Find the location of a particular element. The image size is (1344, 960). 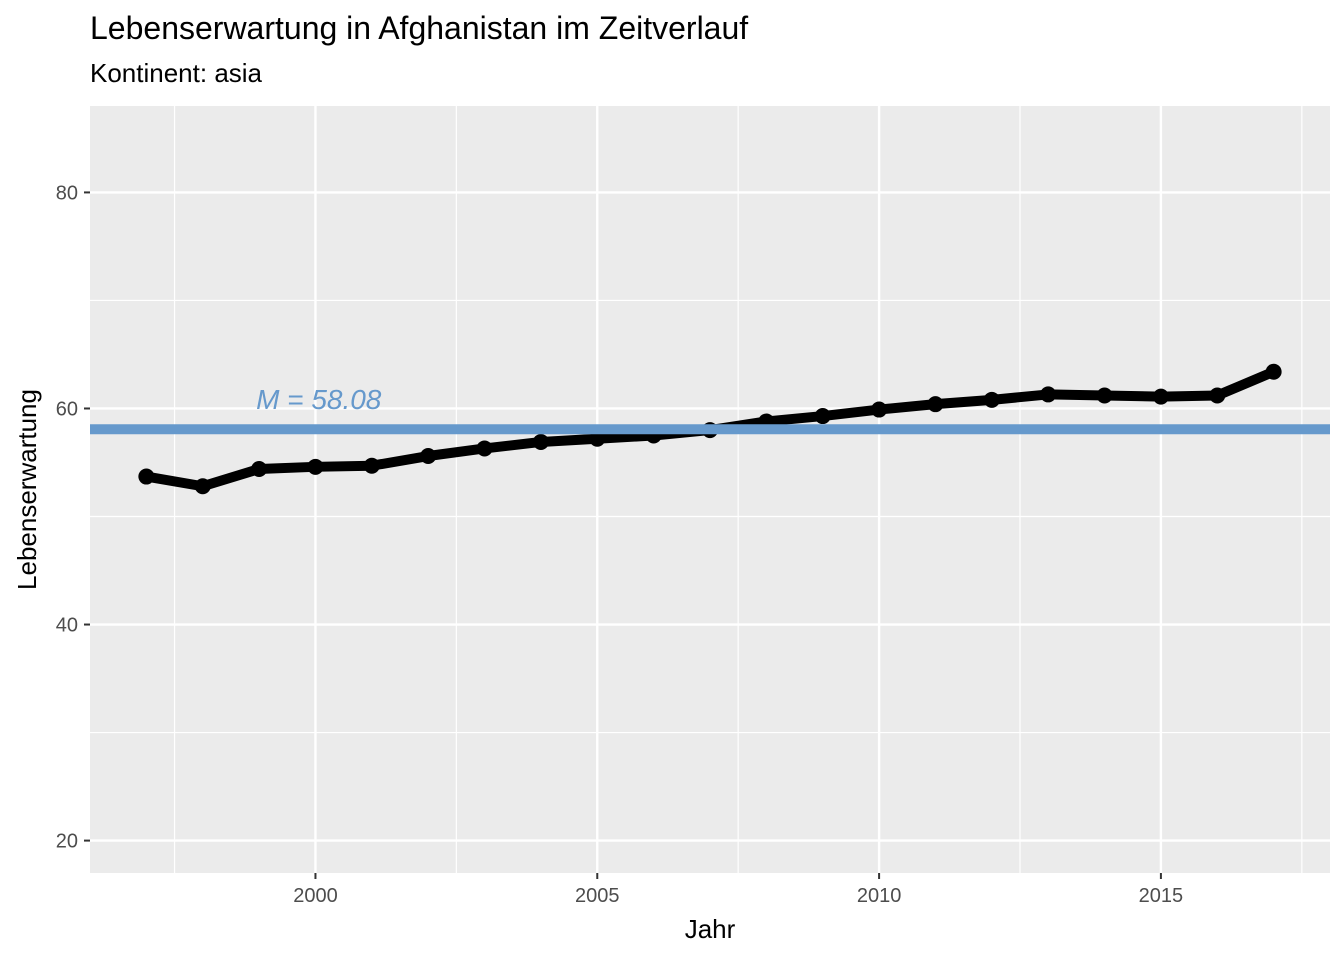

reference-line-layer: M = 58.08 is located at coordinates (710, 409).